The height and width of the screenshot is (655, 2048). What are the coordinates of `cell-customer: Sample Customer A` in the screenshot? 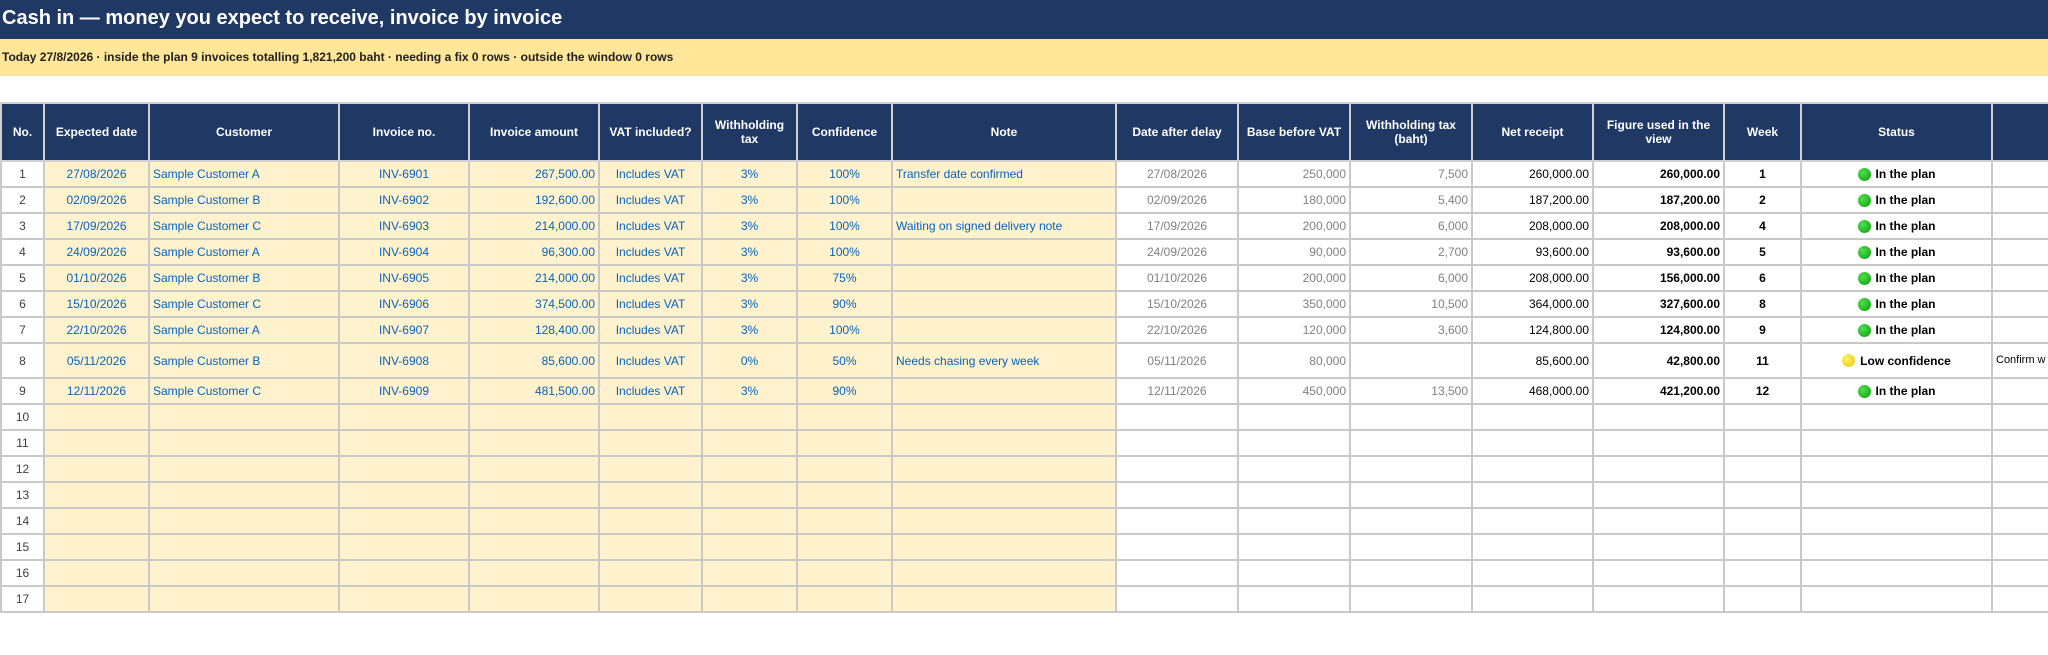 It's located at (244, 252).